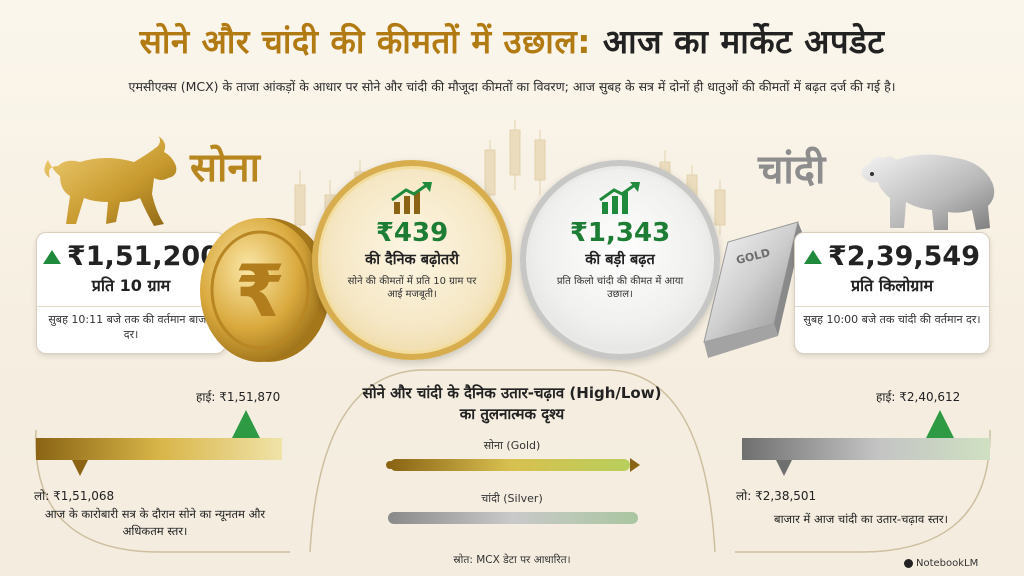 The image size is (1024, 576). I want to click on gold-gain-value: ₹439, so click(412, 233).